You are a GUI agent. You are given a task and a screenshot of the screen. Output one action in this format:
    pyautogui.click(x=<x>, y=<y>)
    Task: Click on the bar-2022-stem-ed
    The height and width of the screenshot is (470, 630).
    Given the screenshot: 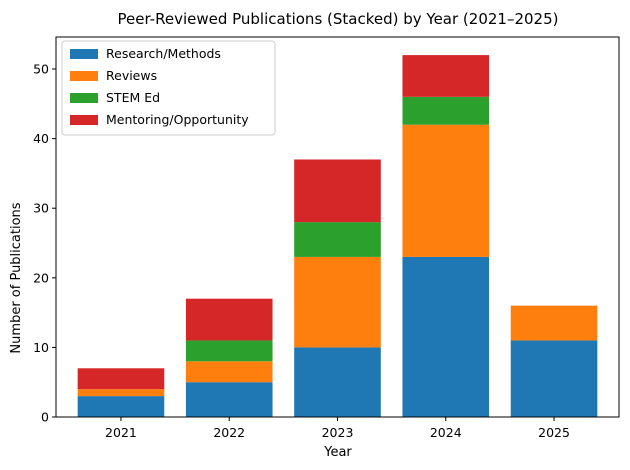 What is the action you would take?
    pyautogui.click(x=229, y=351)
    